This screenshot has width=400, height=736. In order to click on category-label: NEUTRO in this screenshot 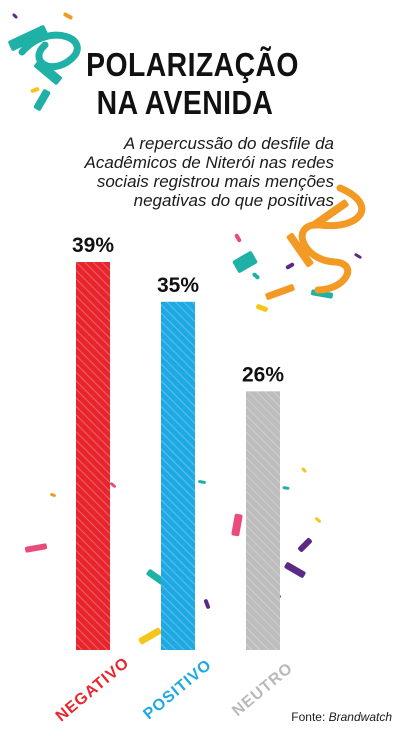, I will do `click(262, 690)`.